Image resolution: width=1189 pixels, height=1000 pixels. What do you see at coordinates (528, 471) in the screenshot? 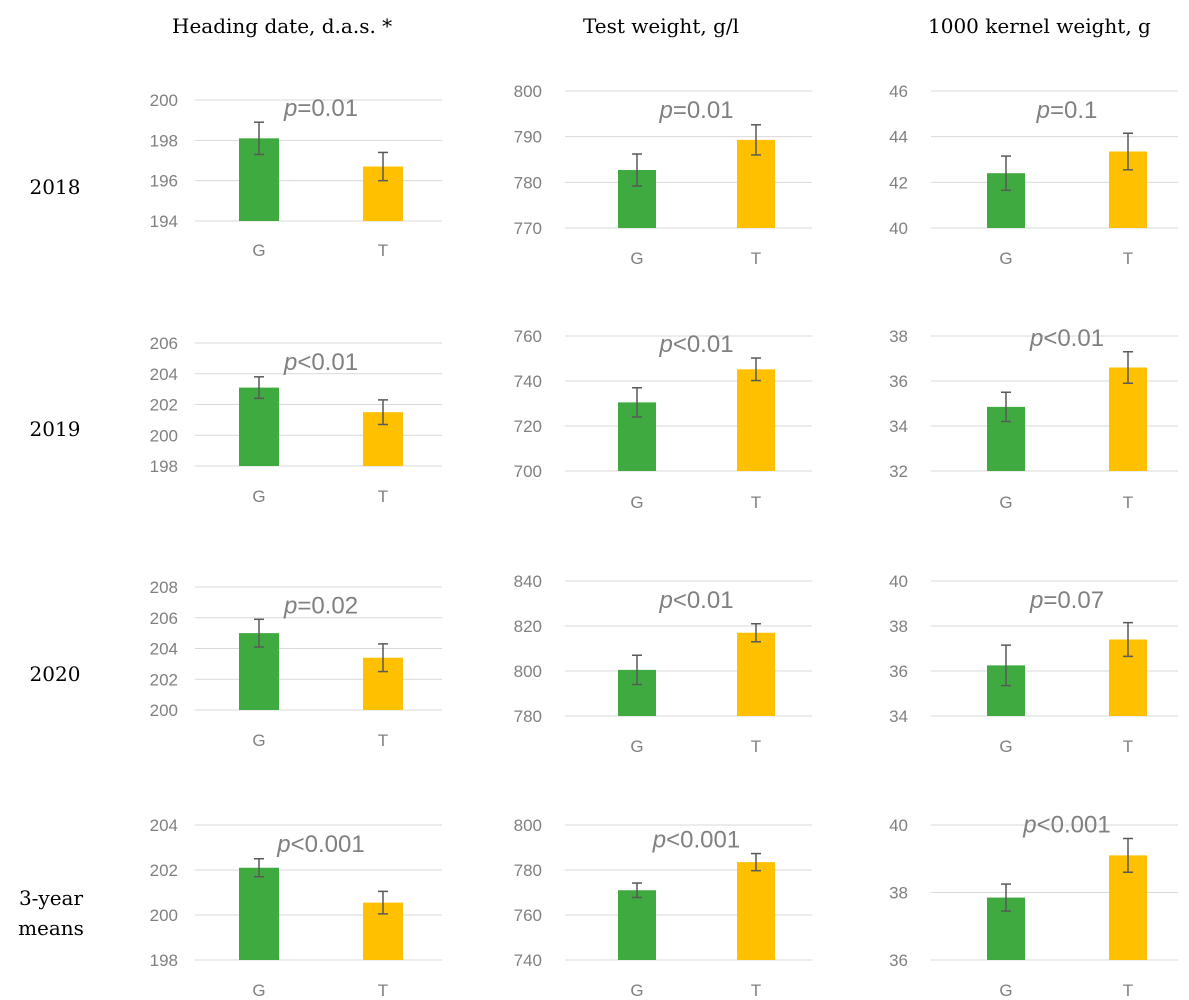
I see `y-tick-label: 700` at bounding box center [528, 471].